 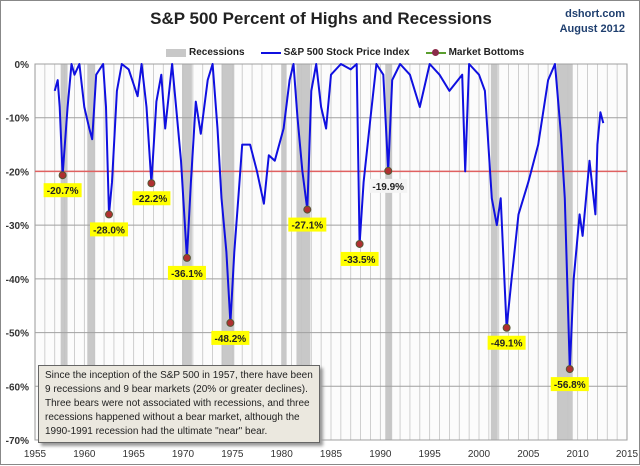 I want to click on data-label: -28.0%, so click(x=109, y=230).